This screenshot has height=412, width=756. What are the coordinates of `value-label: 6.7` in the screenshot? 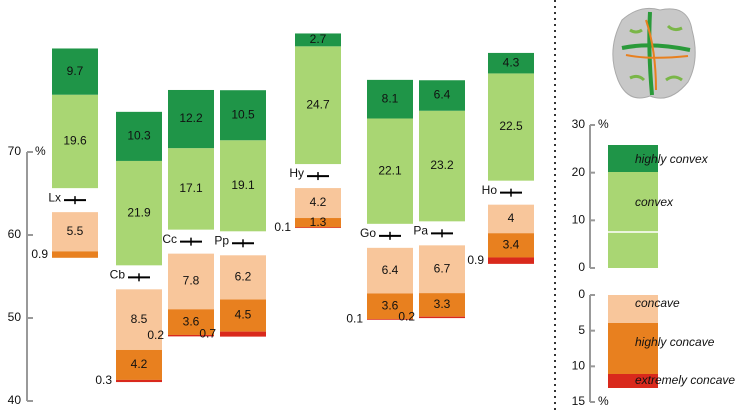 It's located at (442, 268).